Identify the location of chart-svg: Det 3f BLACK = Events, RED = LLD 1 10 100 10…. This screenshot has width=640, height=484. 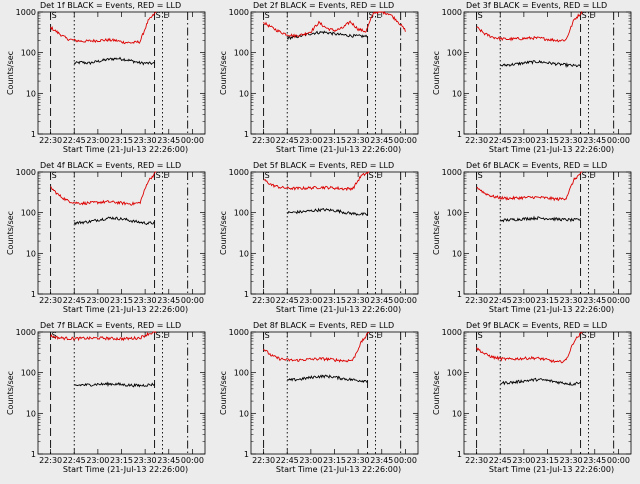
(532, 77).